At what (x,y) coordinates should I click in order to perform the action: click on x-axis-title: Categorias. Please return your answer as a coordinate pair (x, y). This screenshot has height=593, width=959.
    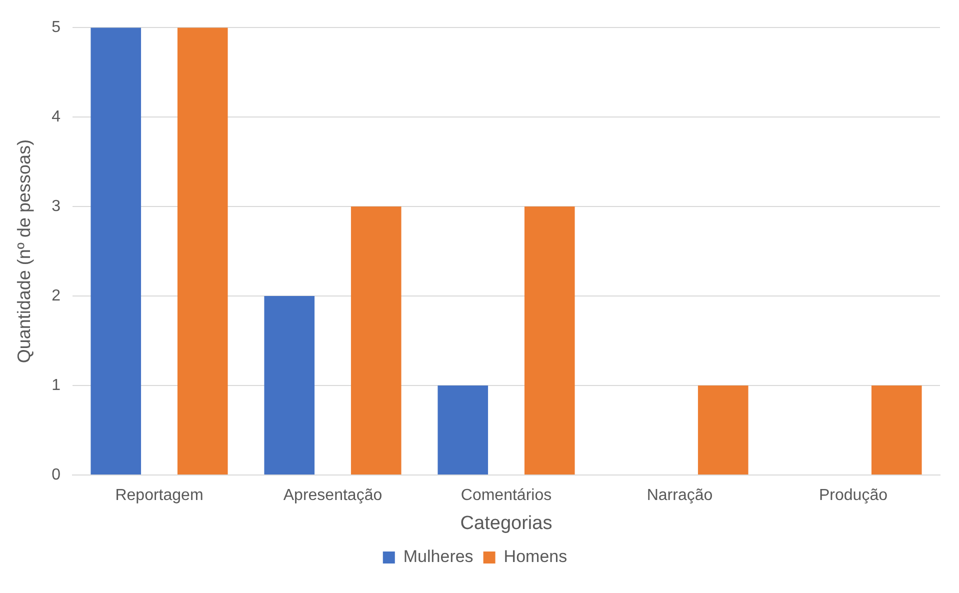
    Looking at the image, I should click on (506, 523).